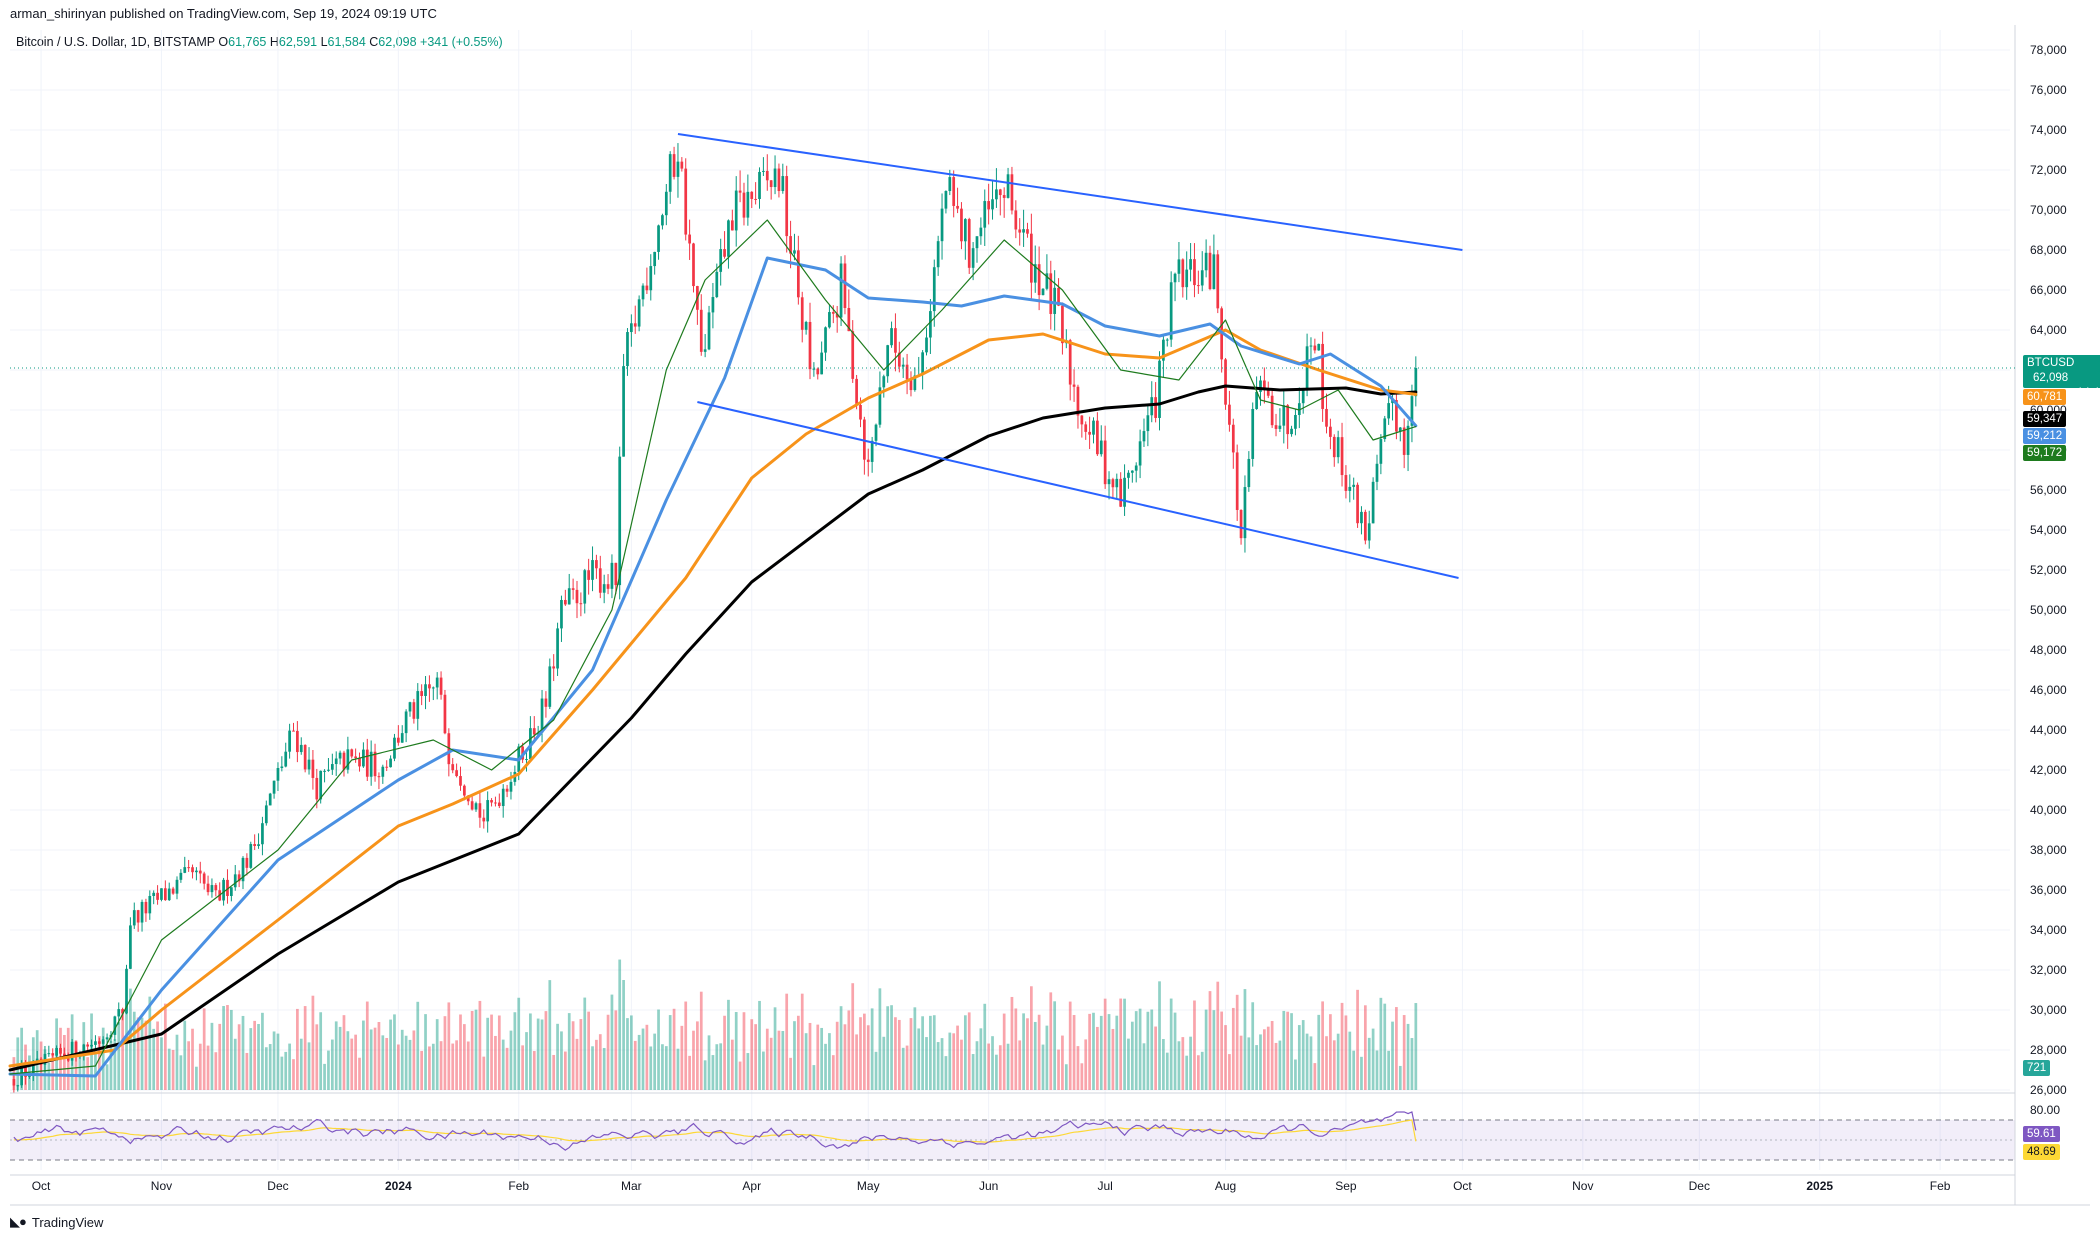  Describe the element at coordinates (2051, 378) in the screenshot. I see `btc-tag-price: 62,098` at that location.